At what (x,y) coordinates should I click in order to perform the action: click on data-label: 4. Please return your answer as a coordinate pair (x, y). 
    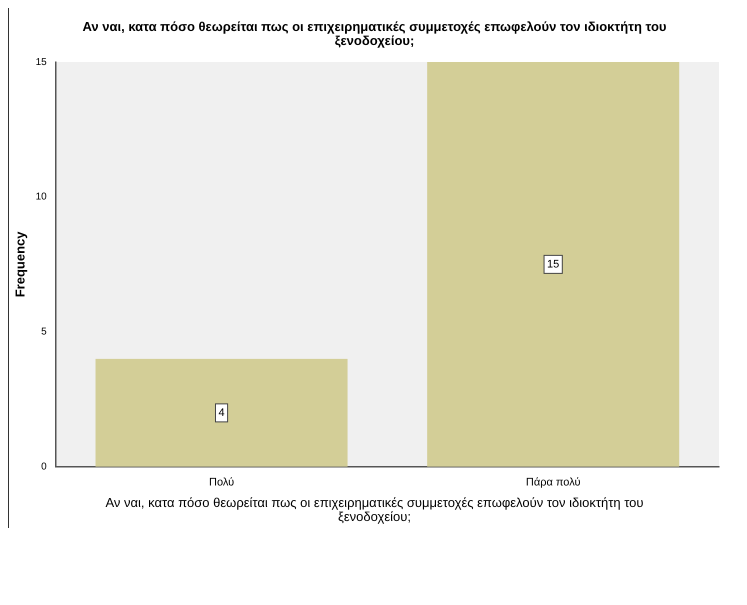
    Looking at the image, I should click on (221, 412).